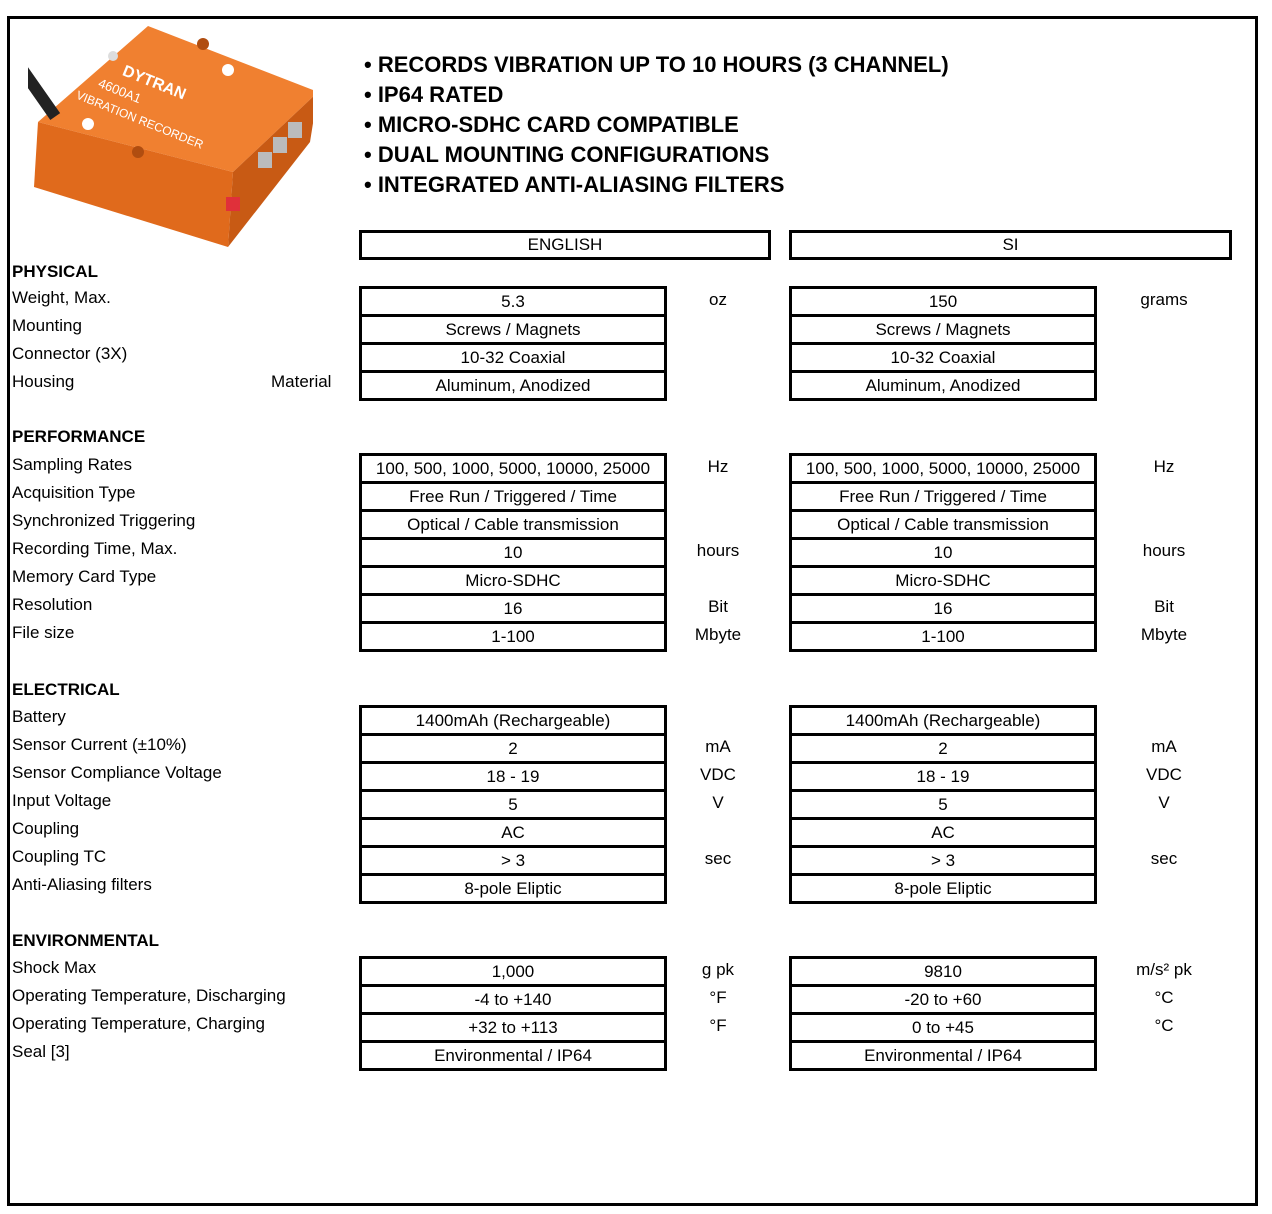 The height and width of the screenshot is (1214, 1272). Describe the element at coordinates (943, 526) in the screenshot. I see `si-value: Optical / Cable transmission` at that location.